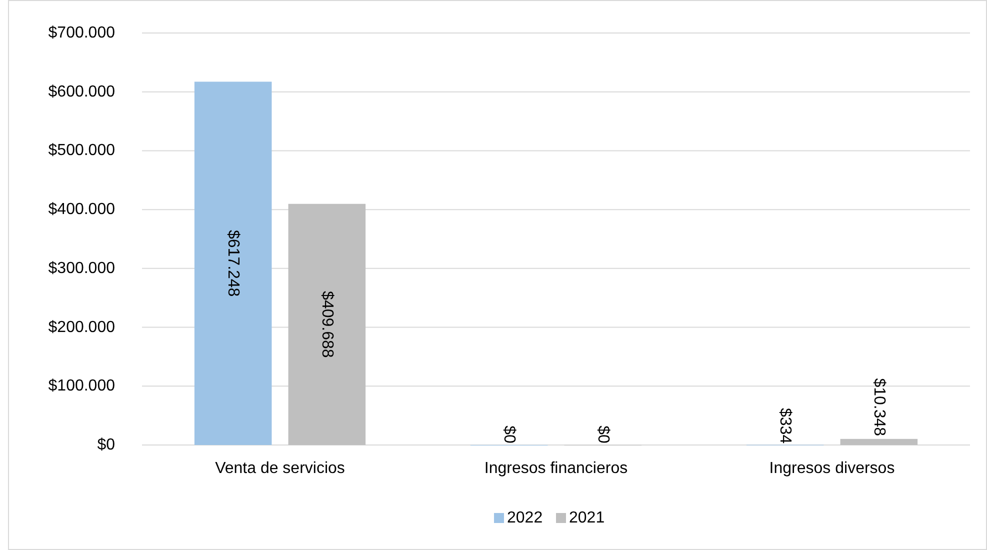  What do you see at coordinates (82, 386) in the screenshot?
I see `y-tick-label: $100.000` at bounding box center [82, 386].